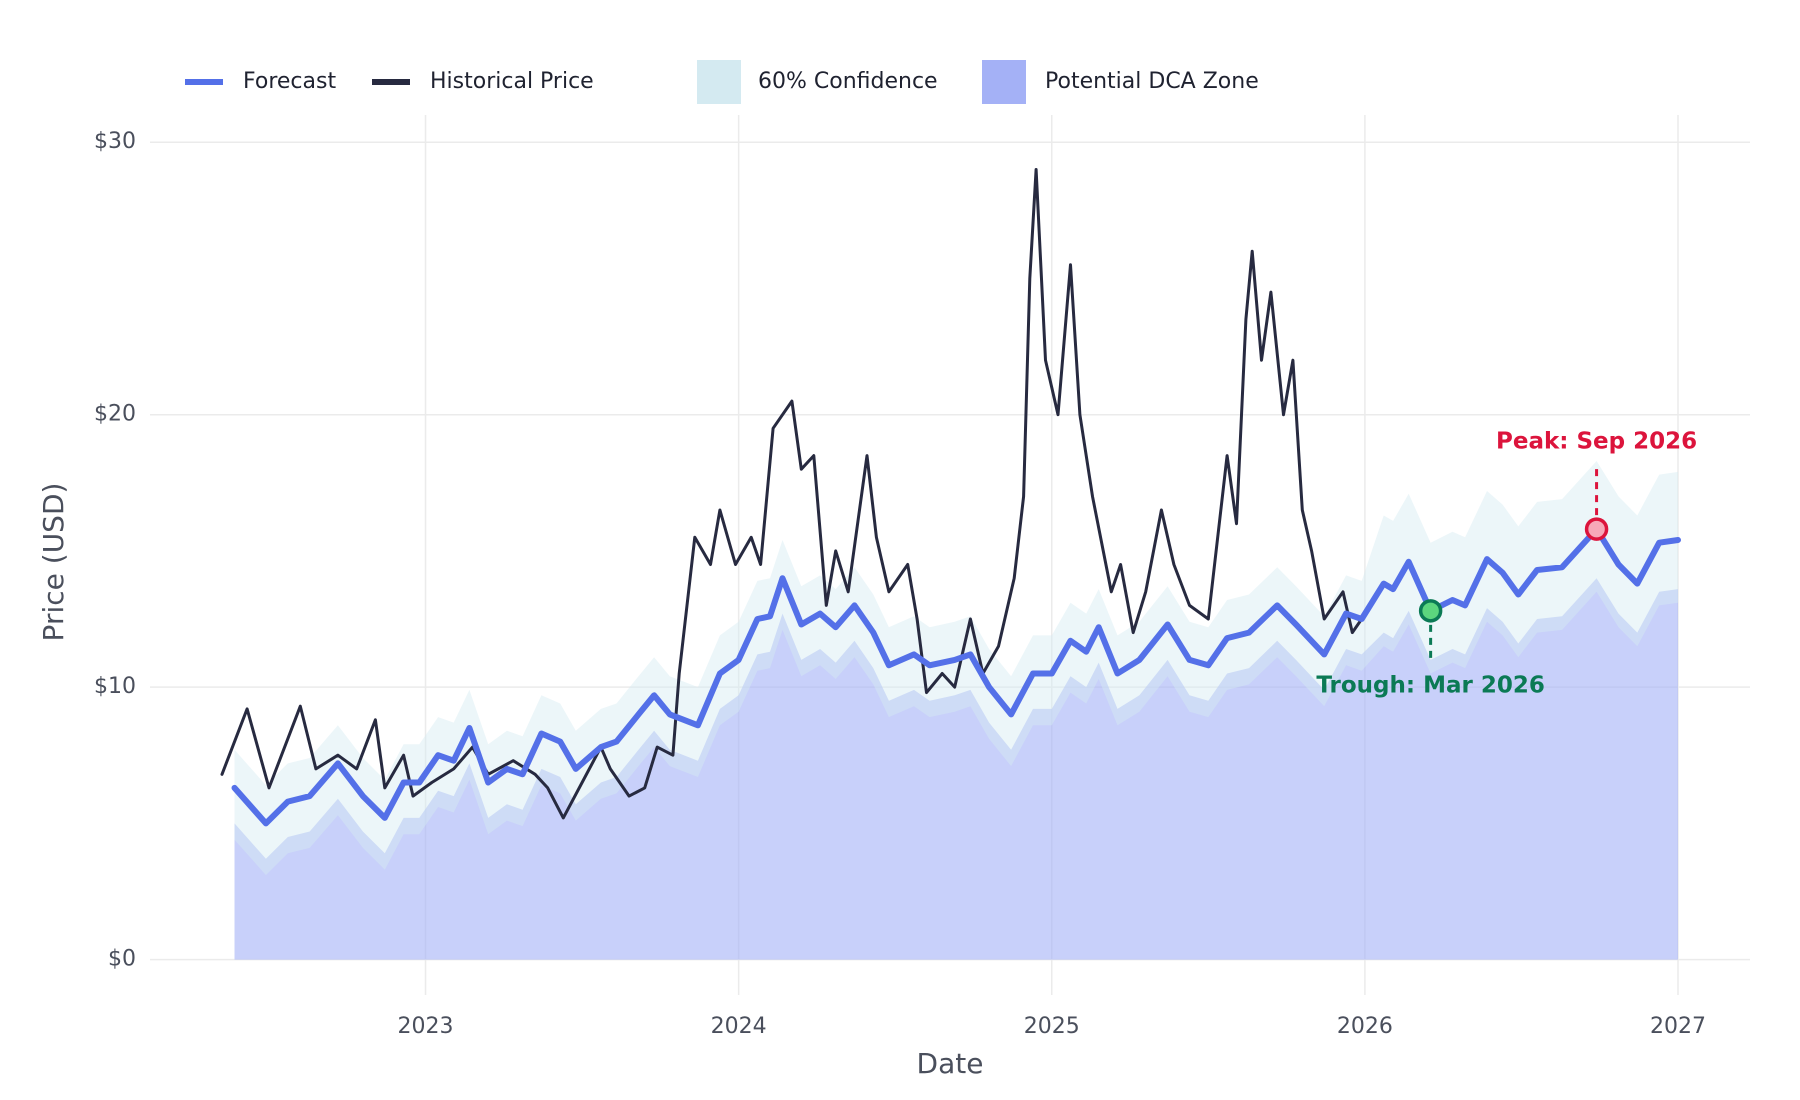  I want to click on legend-label: 60% Confidence, so click(848, 81).